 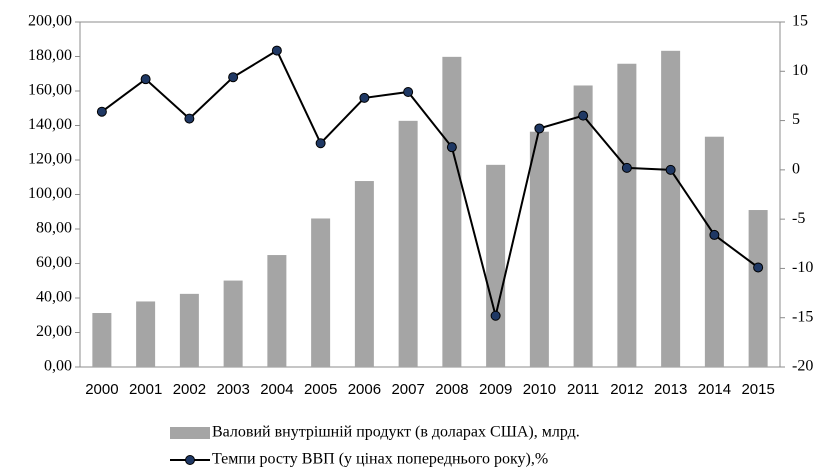 I want to click on x-tick-label: 2000, so click(x=101, y=389).